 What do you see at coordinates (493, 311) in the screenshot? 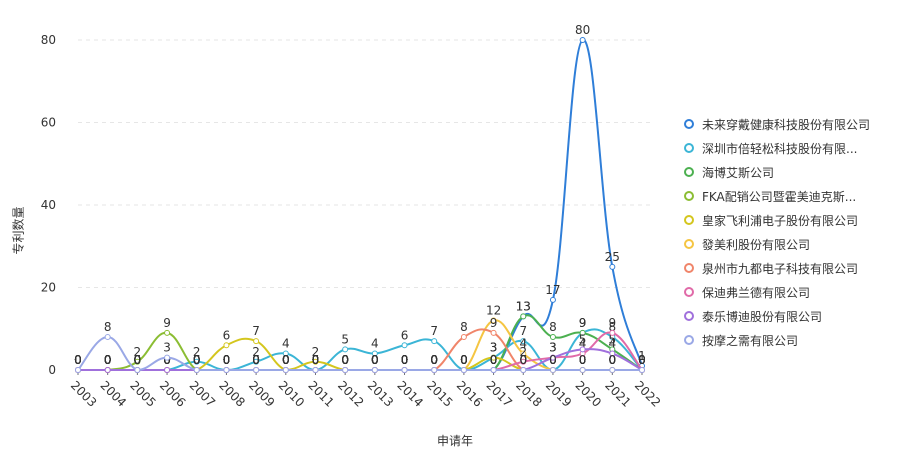
I see `data-label: 12` at bounding box center [493, 311].